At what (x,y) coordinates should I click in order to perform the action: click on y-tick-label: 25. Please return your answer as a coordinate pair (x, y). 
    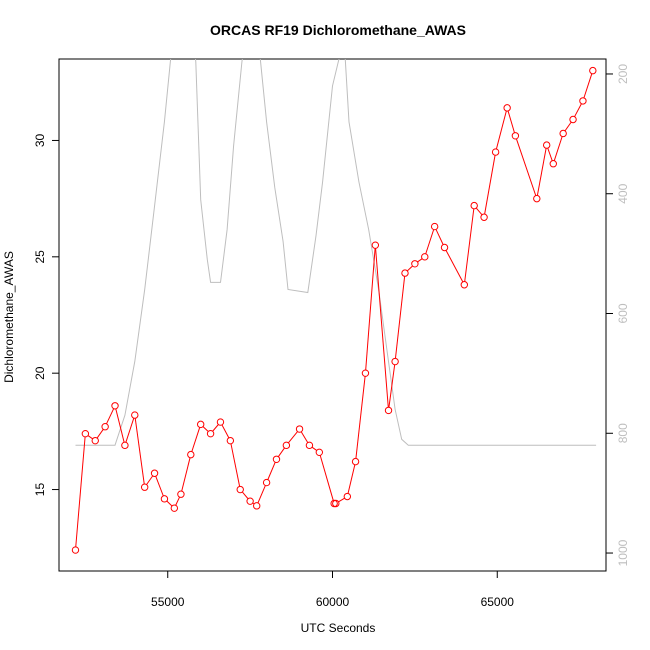
    Looking at the image, I should click on (40, 257).